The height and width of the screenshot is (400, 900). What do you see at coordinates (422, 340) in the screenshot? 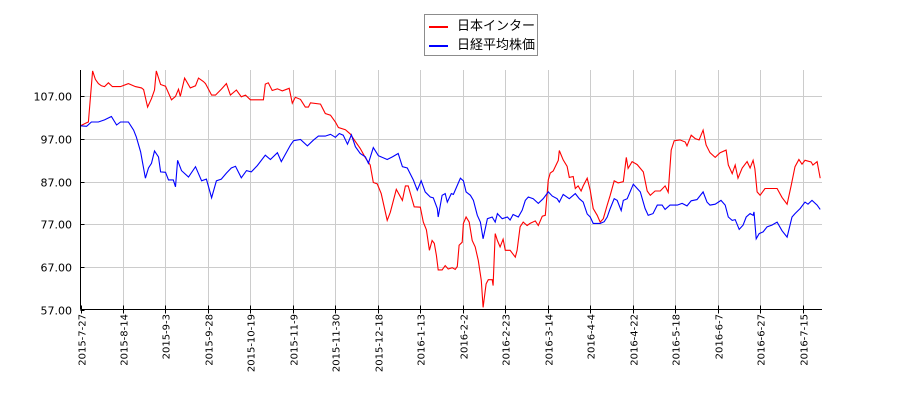
I see `x-tick-label: 2016-1-13` at bounding box center [422, 340].